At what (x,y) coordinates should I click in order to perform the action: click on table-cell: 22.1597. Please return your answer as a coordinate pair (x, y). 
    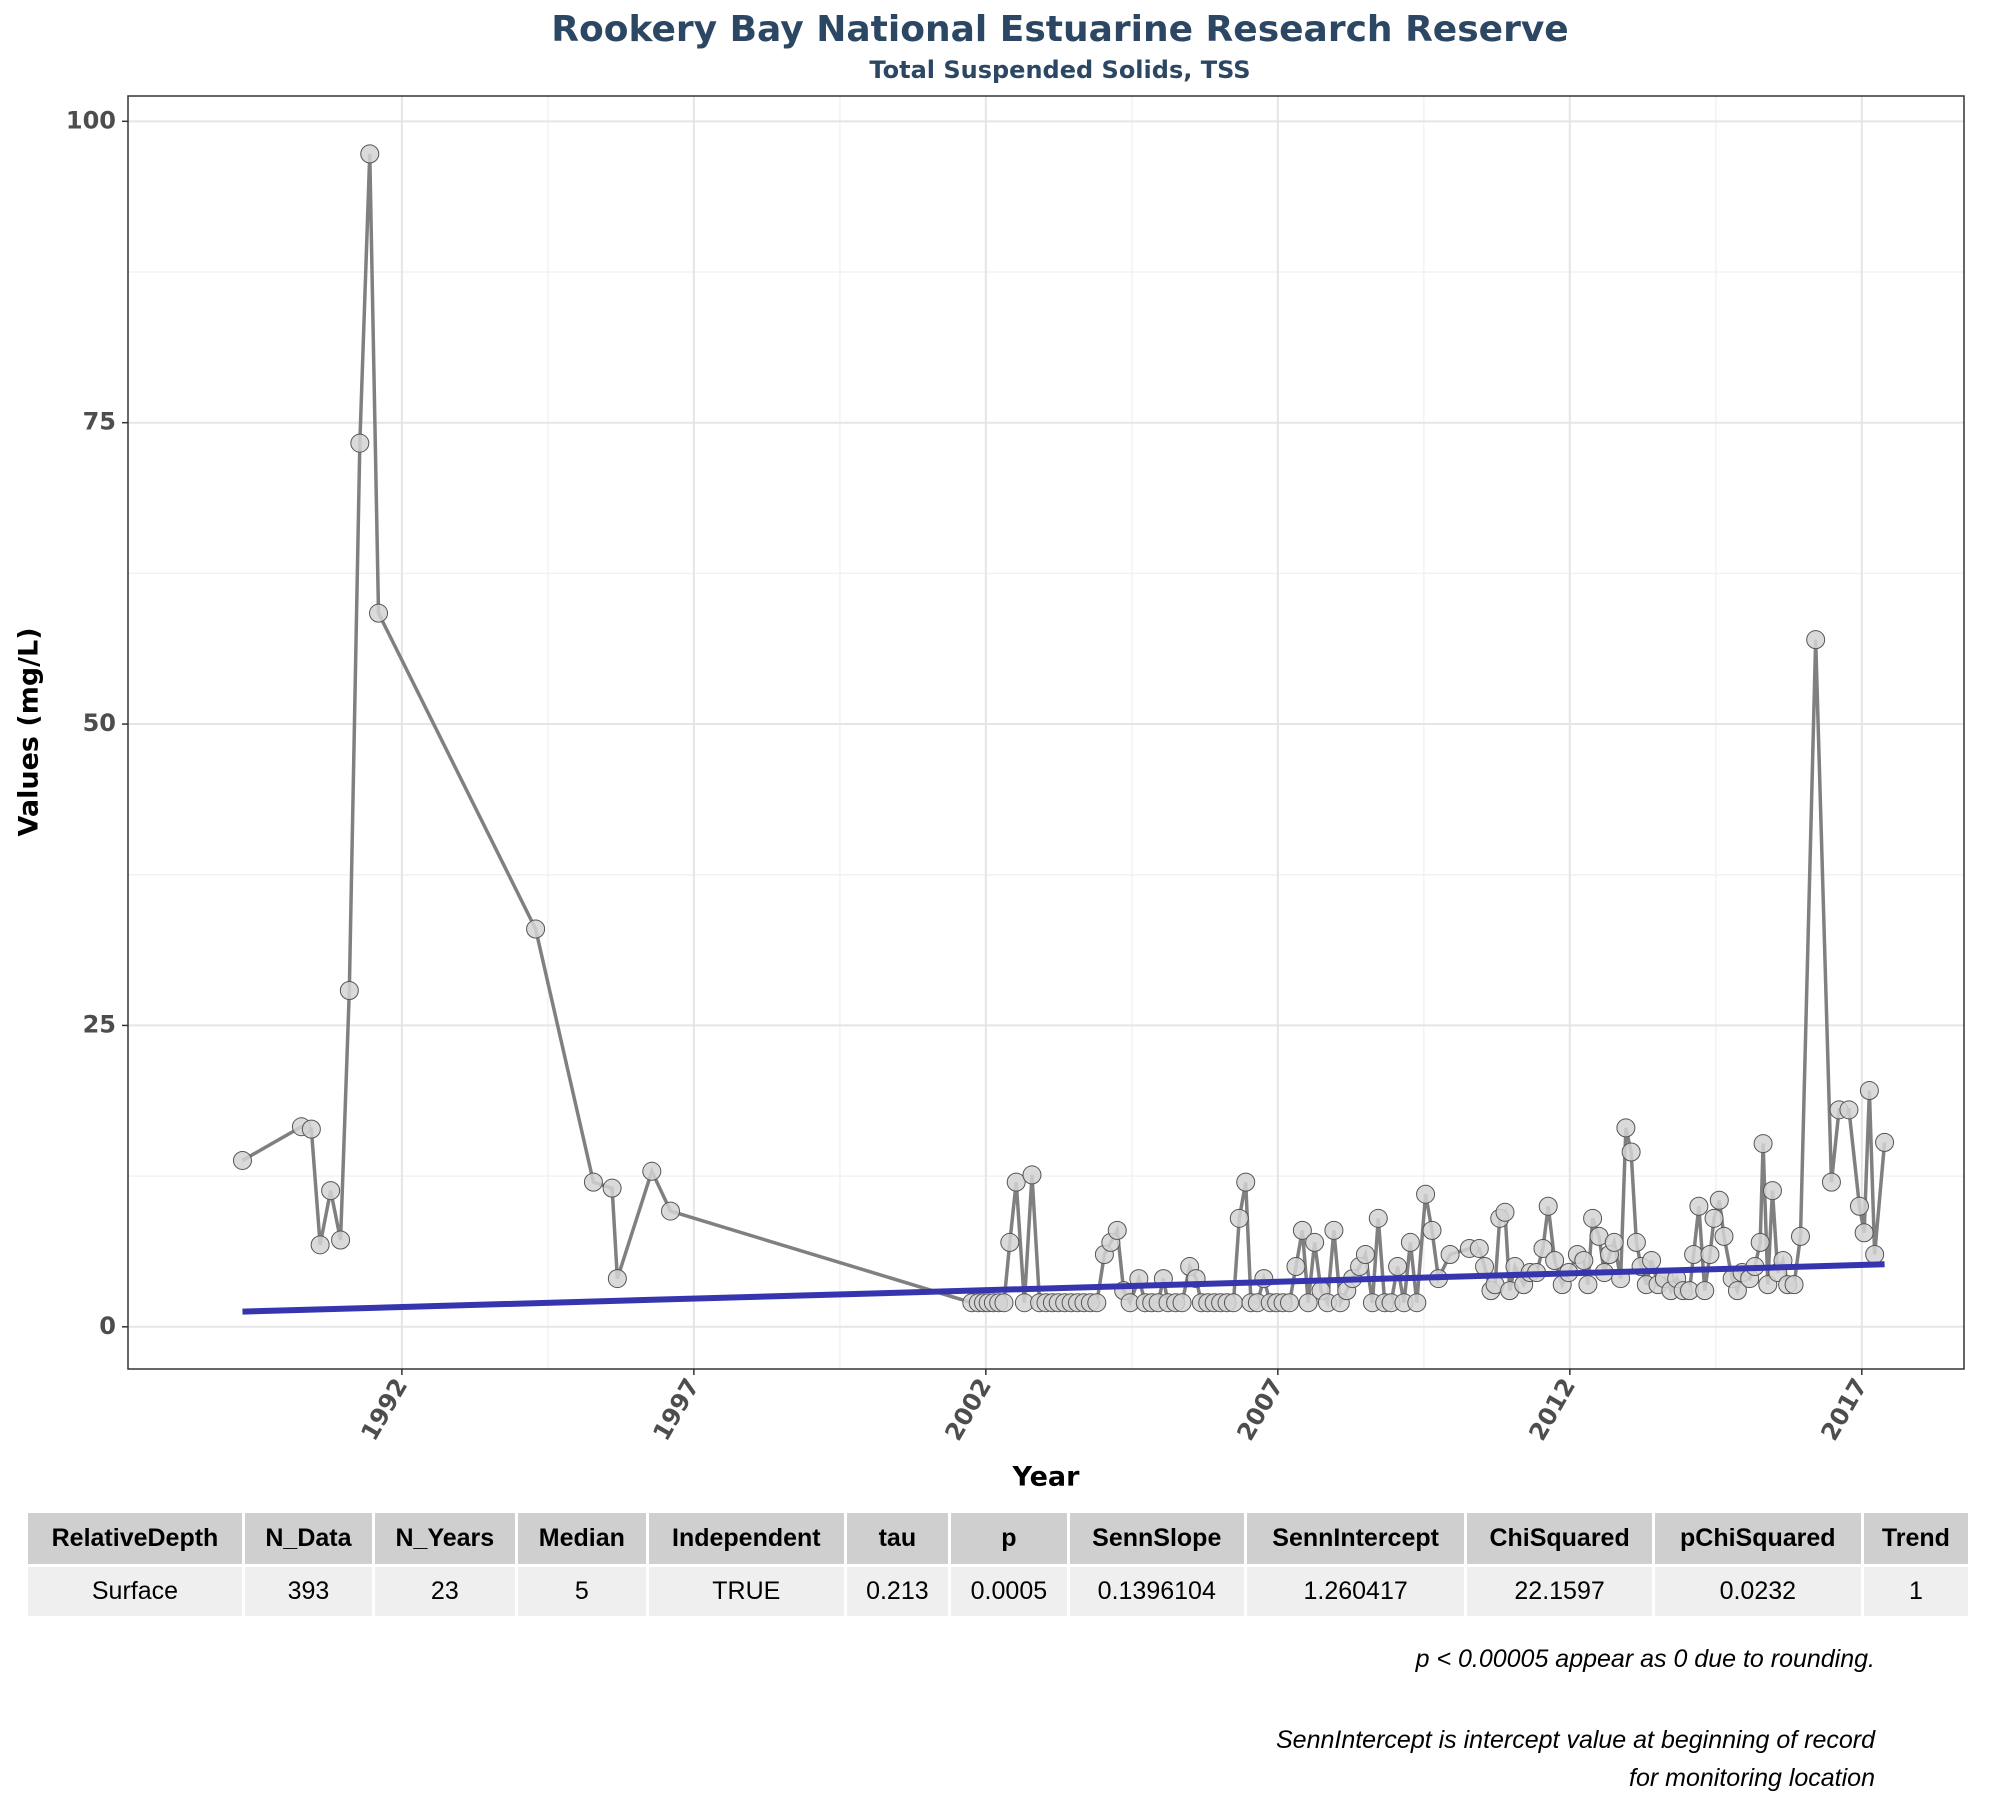
    Looking at the image, I should click on (1560, 1590).